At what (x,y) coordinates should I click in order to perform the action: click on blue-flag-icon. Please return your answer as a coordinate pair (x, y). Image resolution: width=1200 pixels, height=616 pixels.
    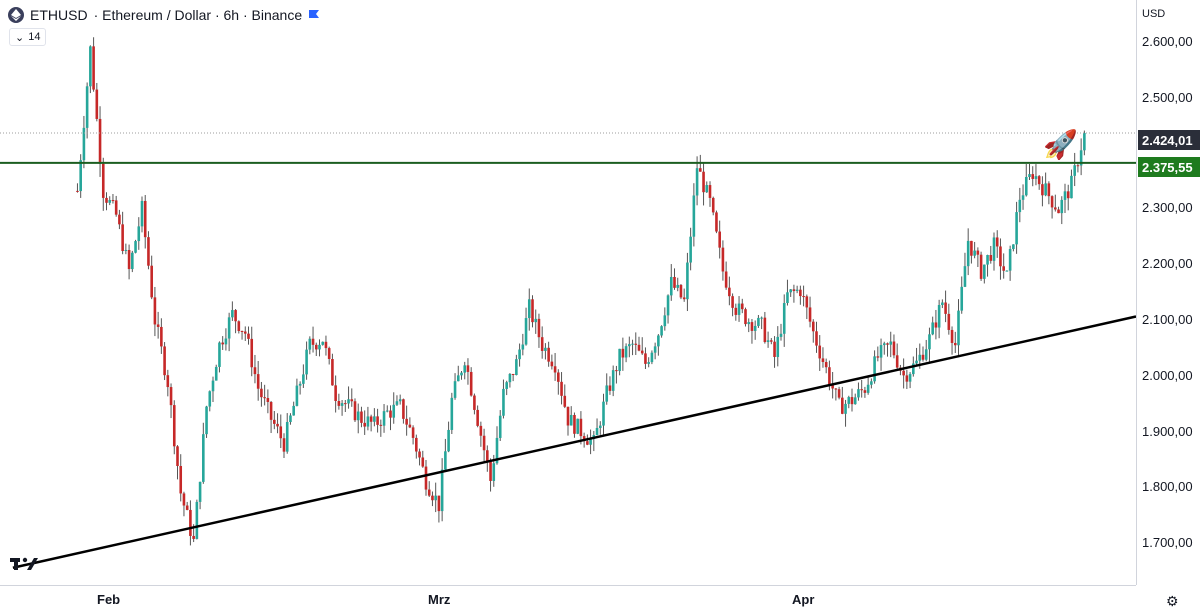
    Looking at the image, I should click on (314, 15).